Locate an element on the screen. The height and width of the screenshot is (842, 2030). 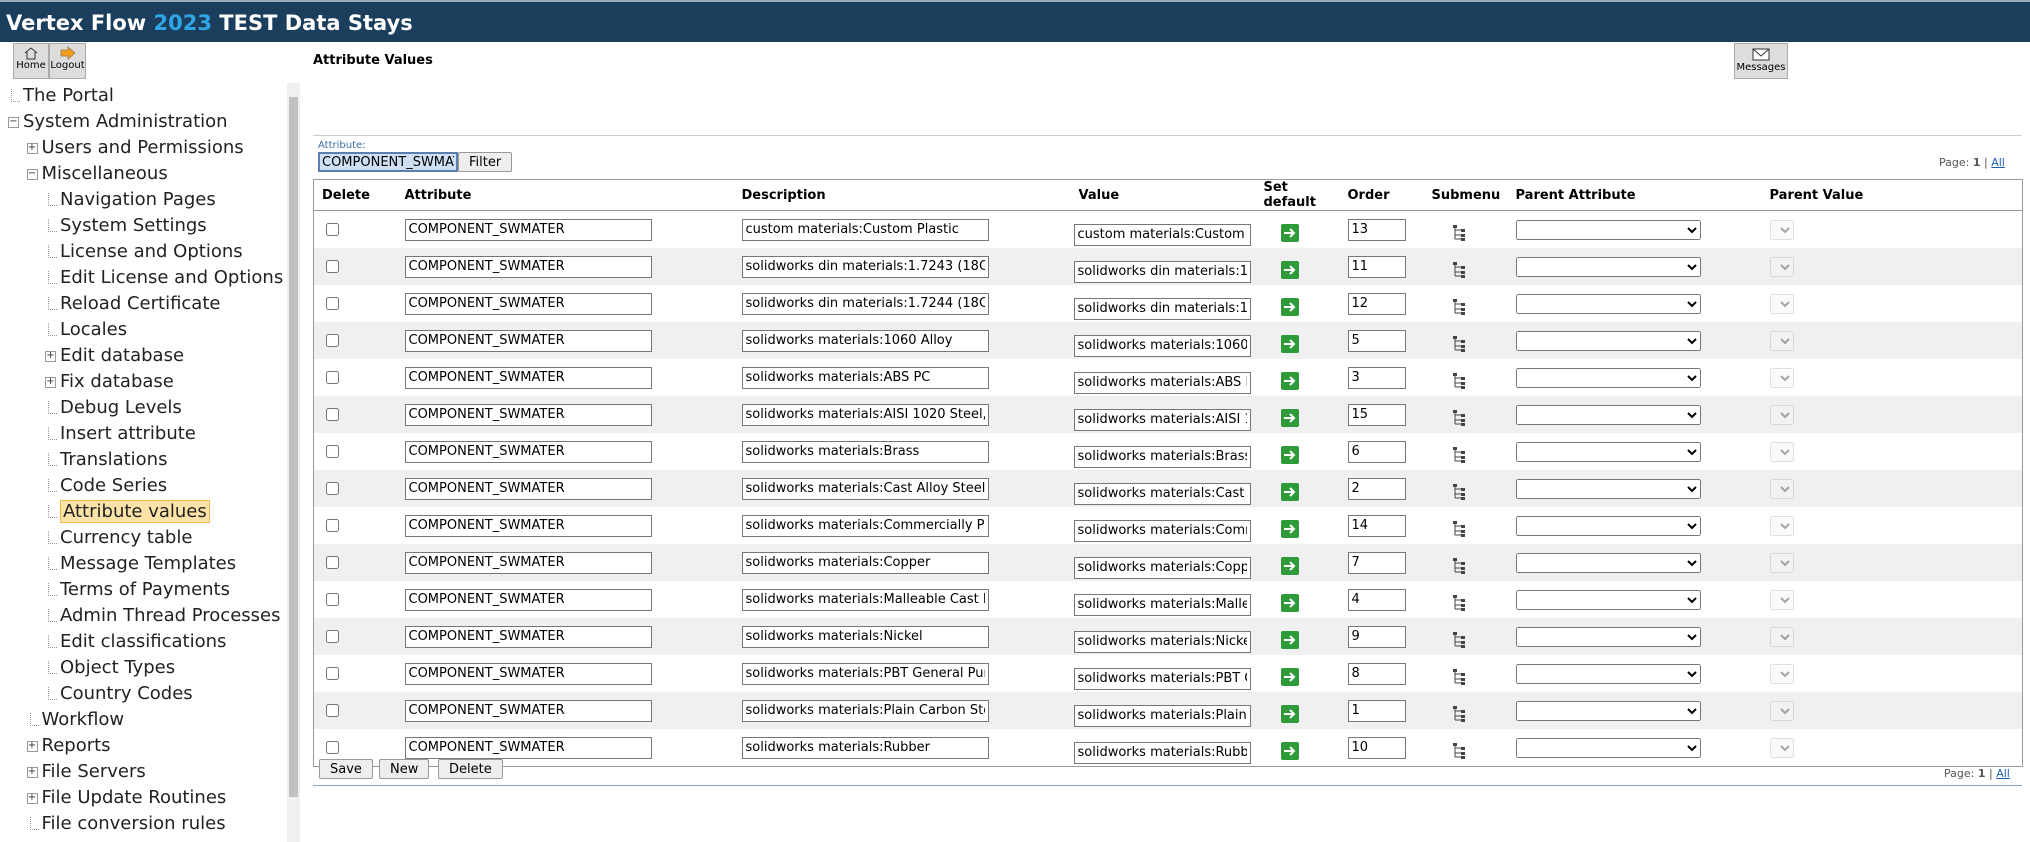
page-current: 1 is located at coordinates (1981, 773).